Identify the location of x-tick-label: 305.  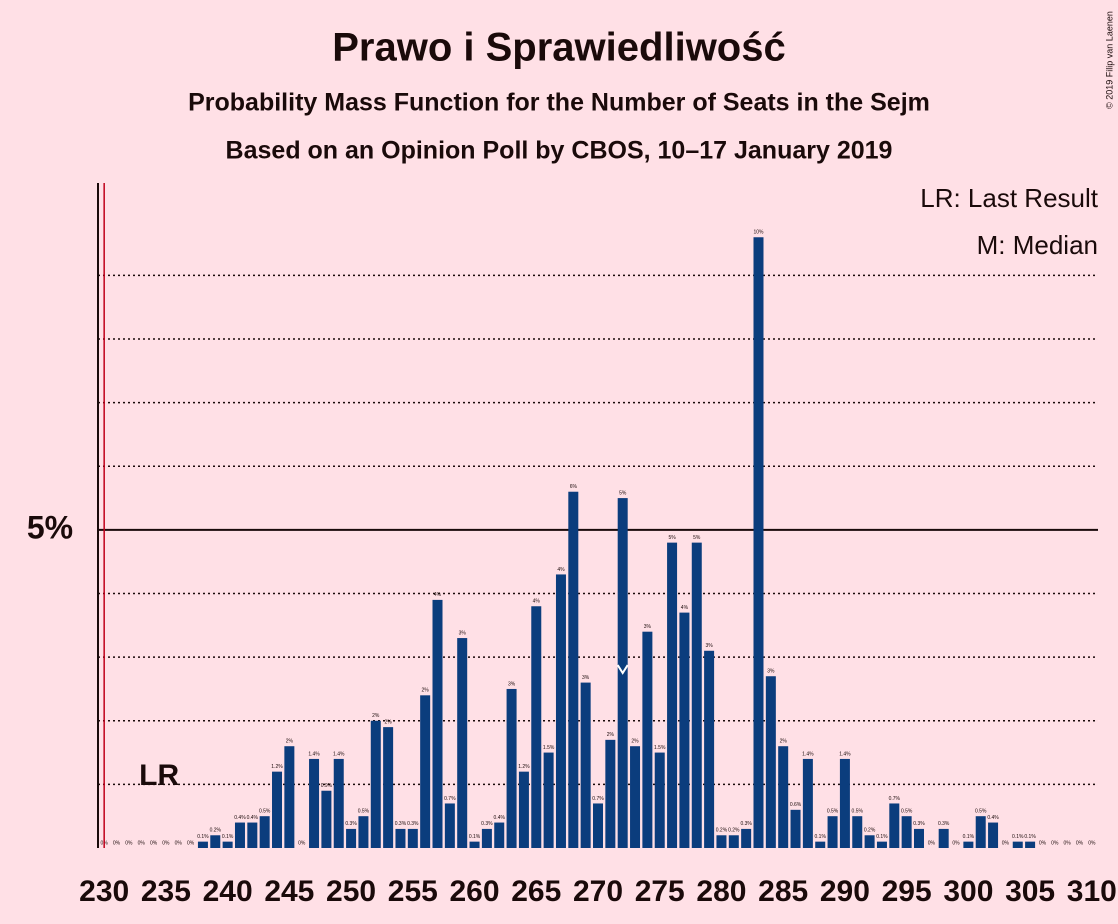
(1030, 891).